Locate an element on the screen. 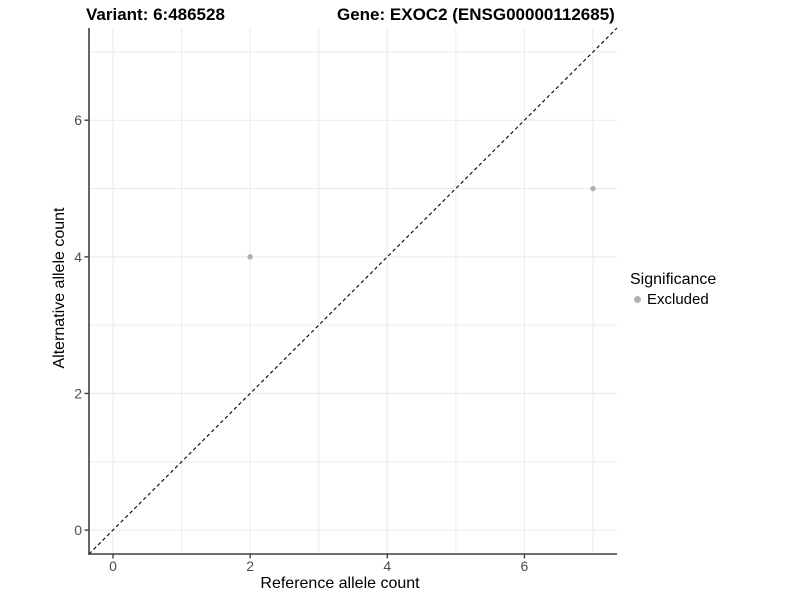  legend: Significance Excluded is located at coordinates (673, 289).